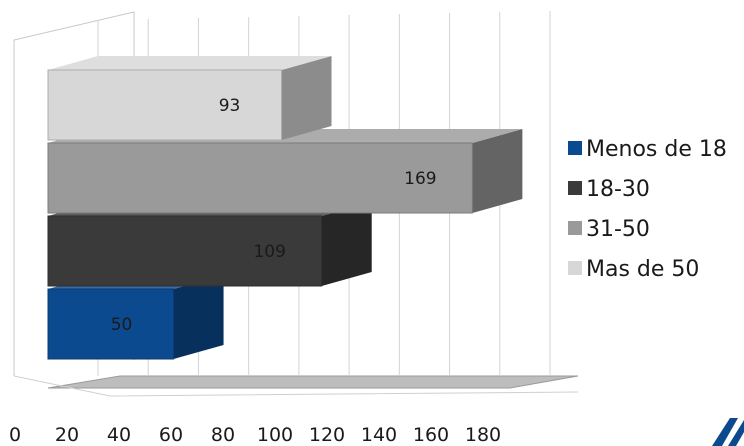  I want to click on x-tick-label: 160, so click(431, 435).